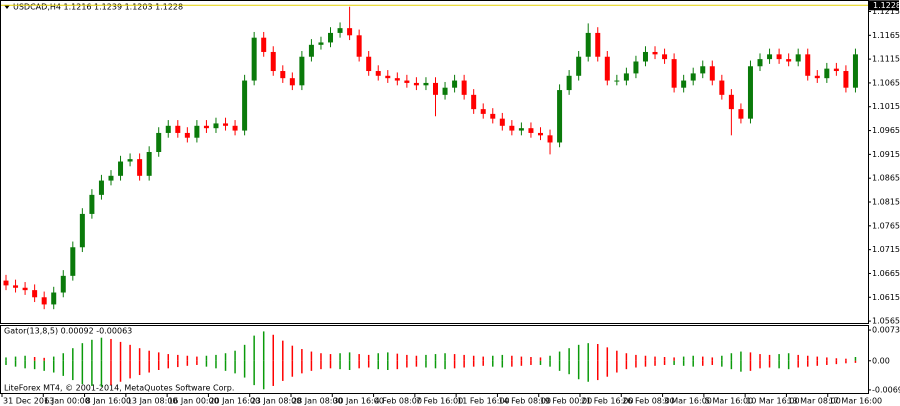 The height and width of the screenshot is (406, 900). What do you see at coordinates (566, 401) in the screenshot?
I see `x-tick-label: 19 Feb 00:00` at bounding box center [566, 401].